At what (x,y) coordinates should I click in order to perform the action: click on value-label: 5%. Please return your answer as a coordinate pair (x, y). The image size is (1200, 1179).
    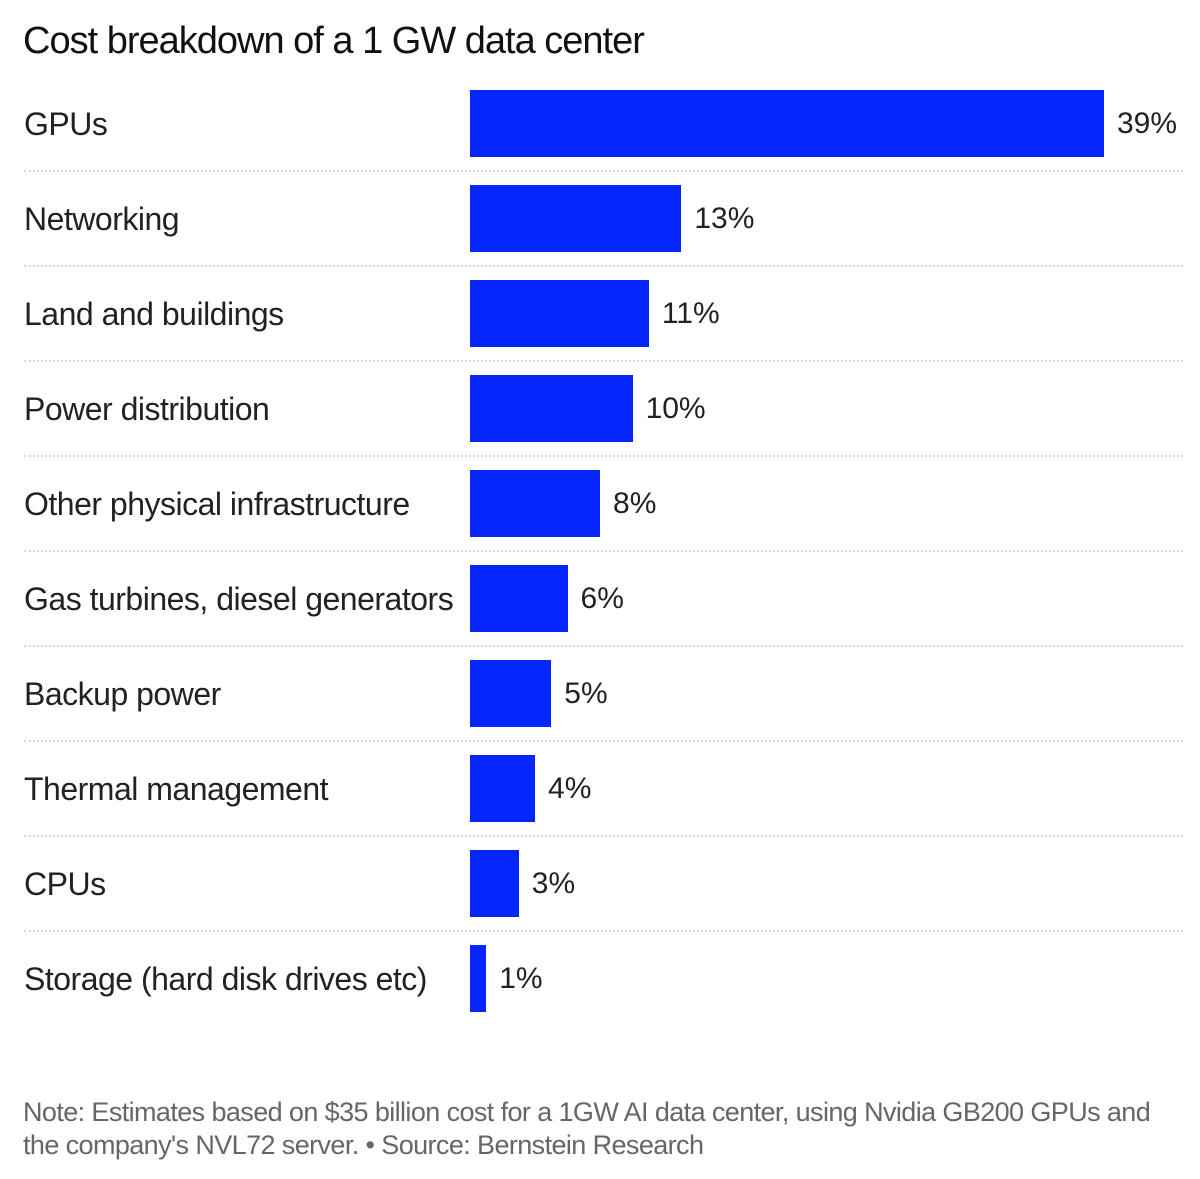
    Looking at the image, I should click on (586, 693).